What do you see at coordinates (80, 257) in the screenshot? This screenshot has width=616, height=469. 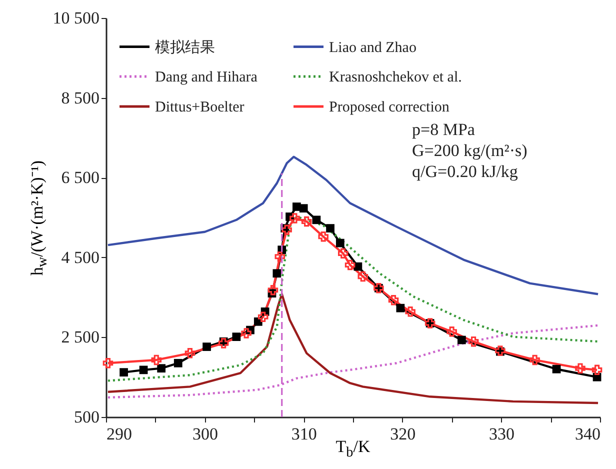 I see `y-tick-label: 4 500` at bounding box center [80, 257].